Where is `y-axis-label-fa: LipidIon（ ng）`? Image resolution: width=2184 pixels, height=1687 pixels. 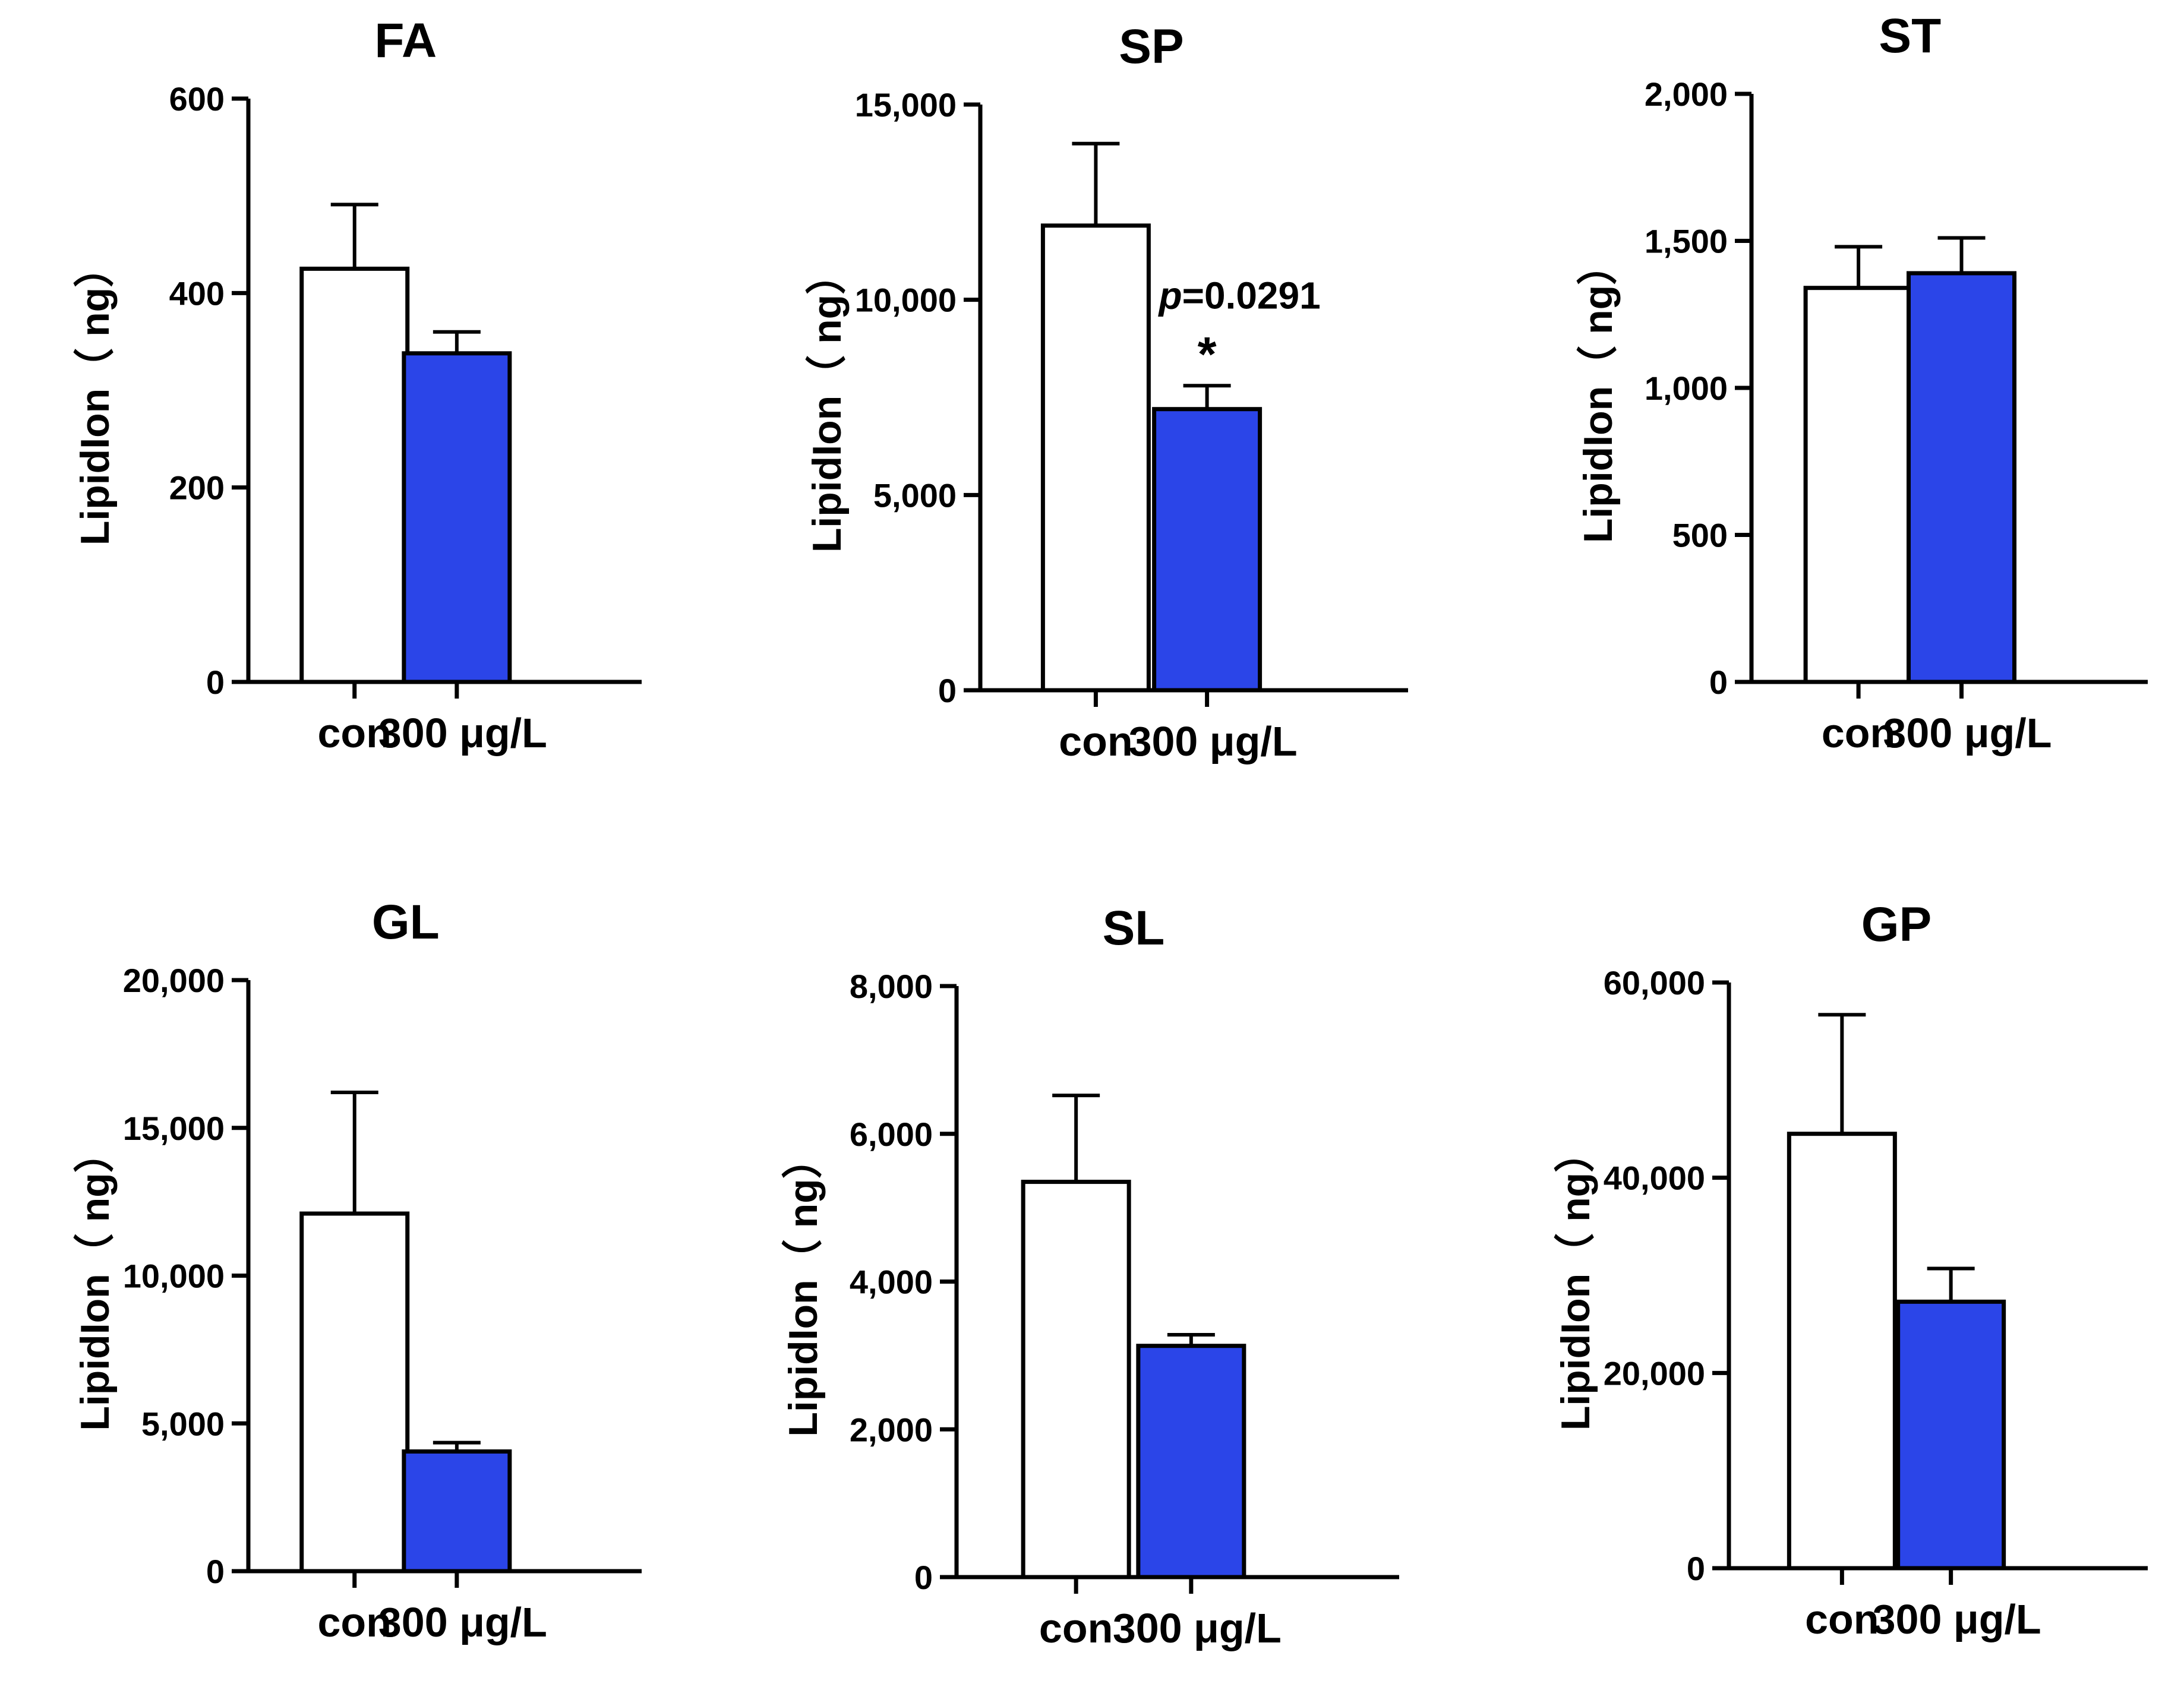
y-axis-label-fa: LipidIon（ ng） is located at coordinates (95, 396).